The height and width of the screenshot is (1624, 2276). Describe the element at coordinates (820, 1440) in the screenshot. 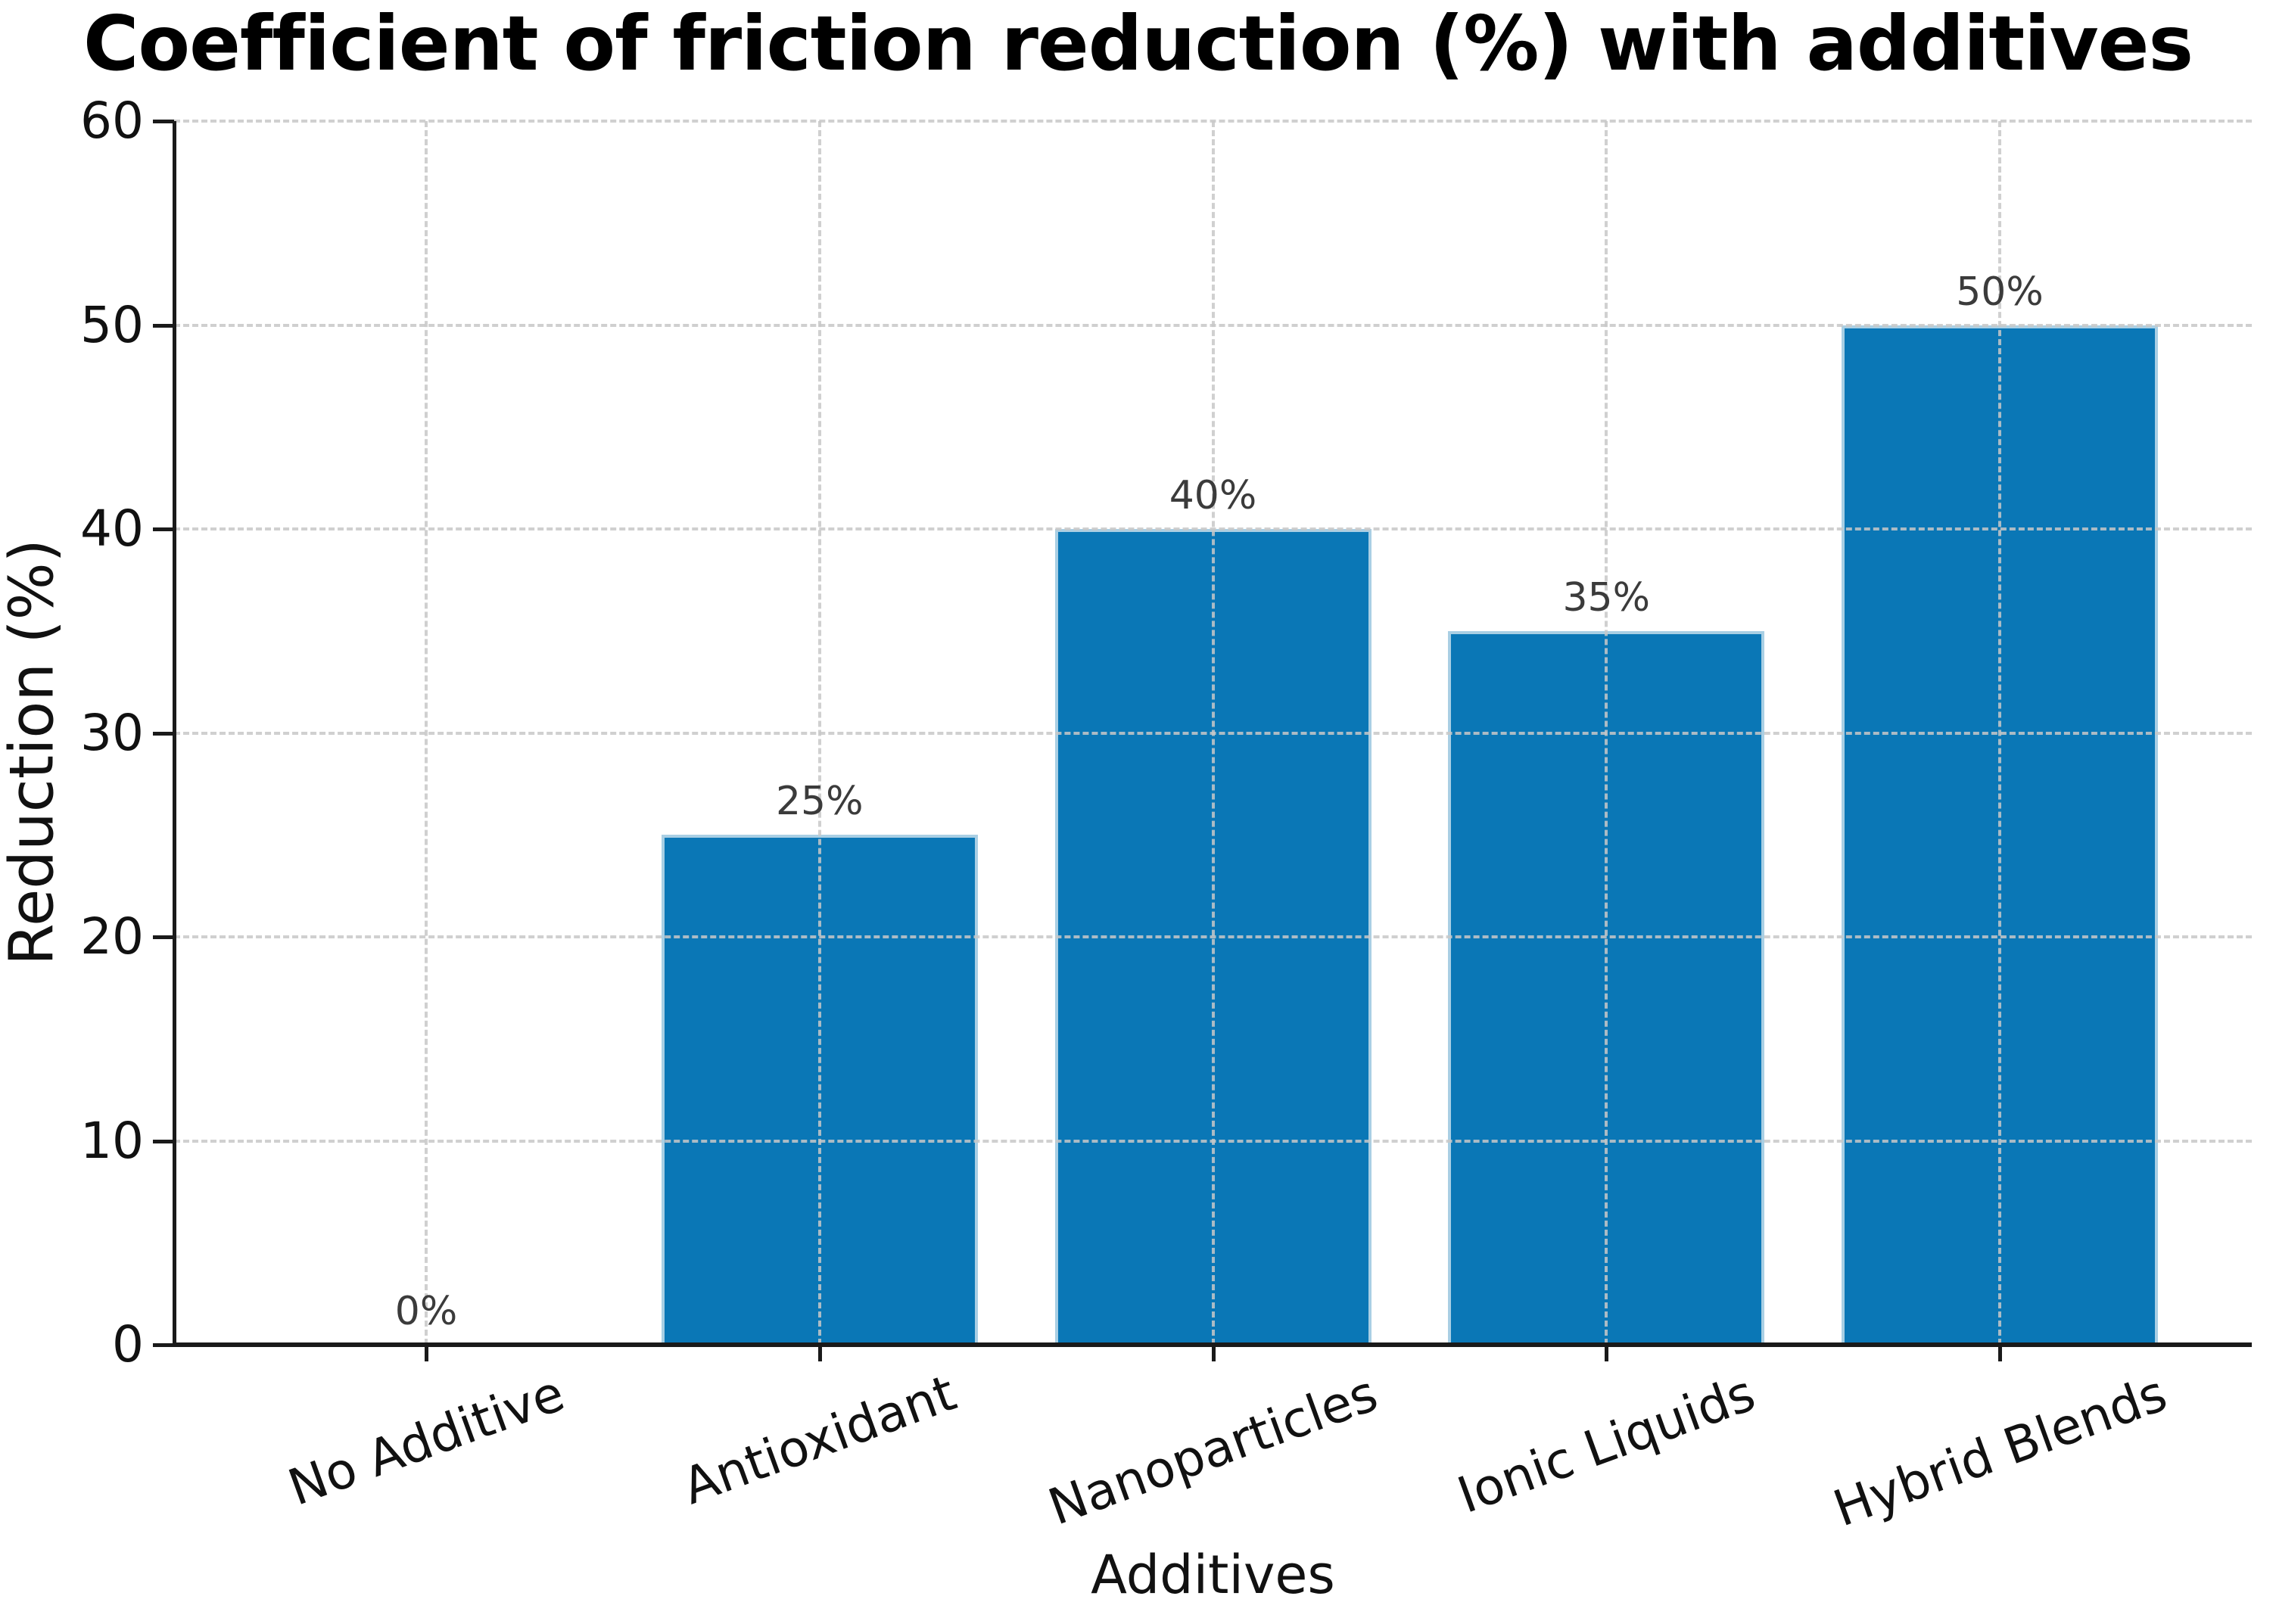

I see `x-tick-label-antioxidant: Antioxidant` at that location.